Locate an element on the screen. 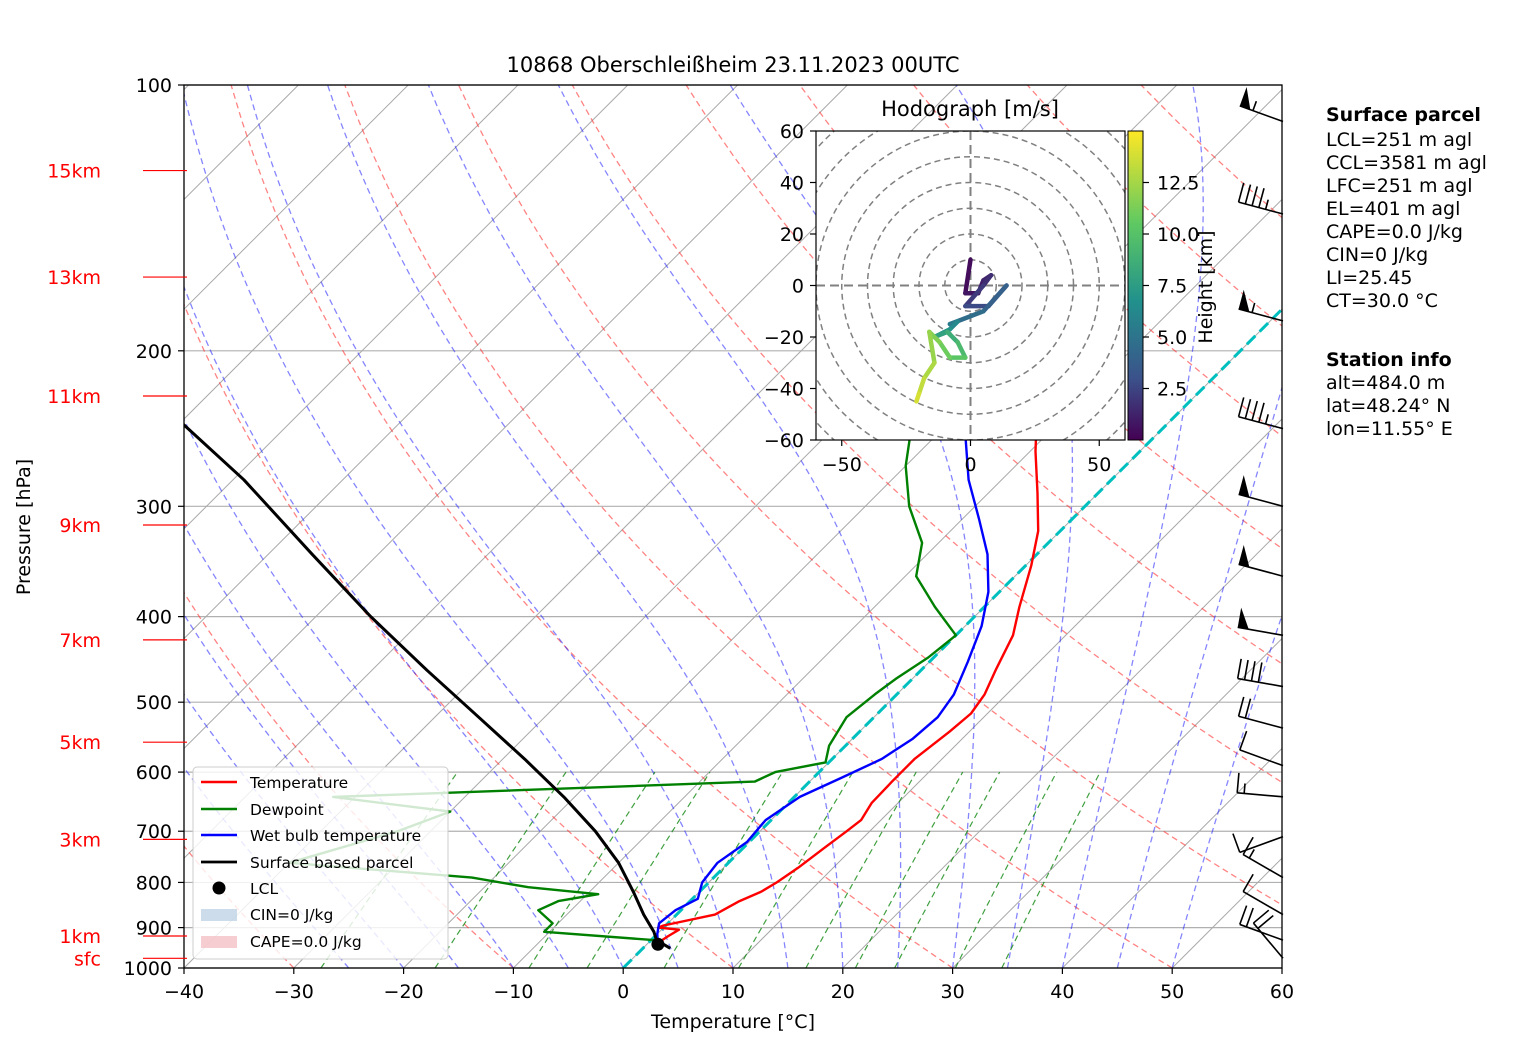 The width and height of the screenshot is (1517, 1054). x-tick-label: −30 is located at coordinates (294, 992).